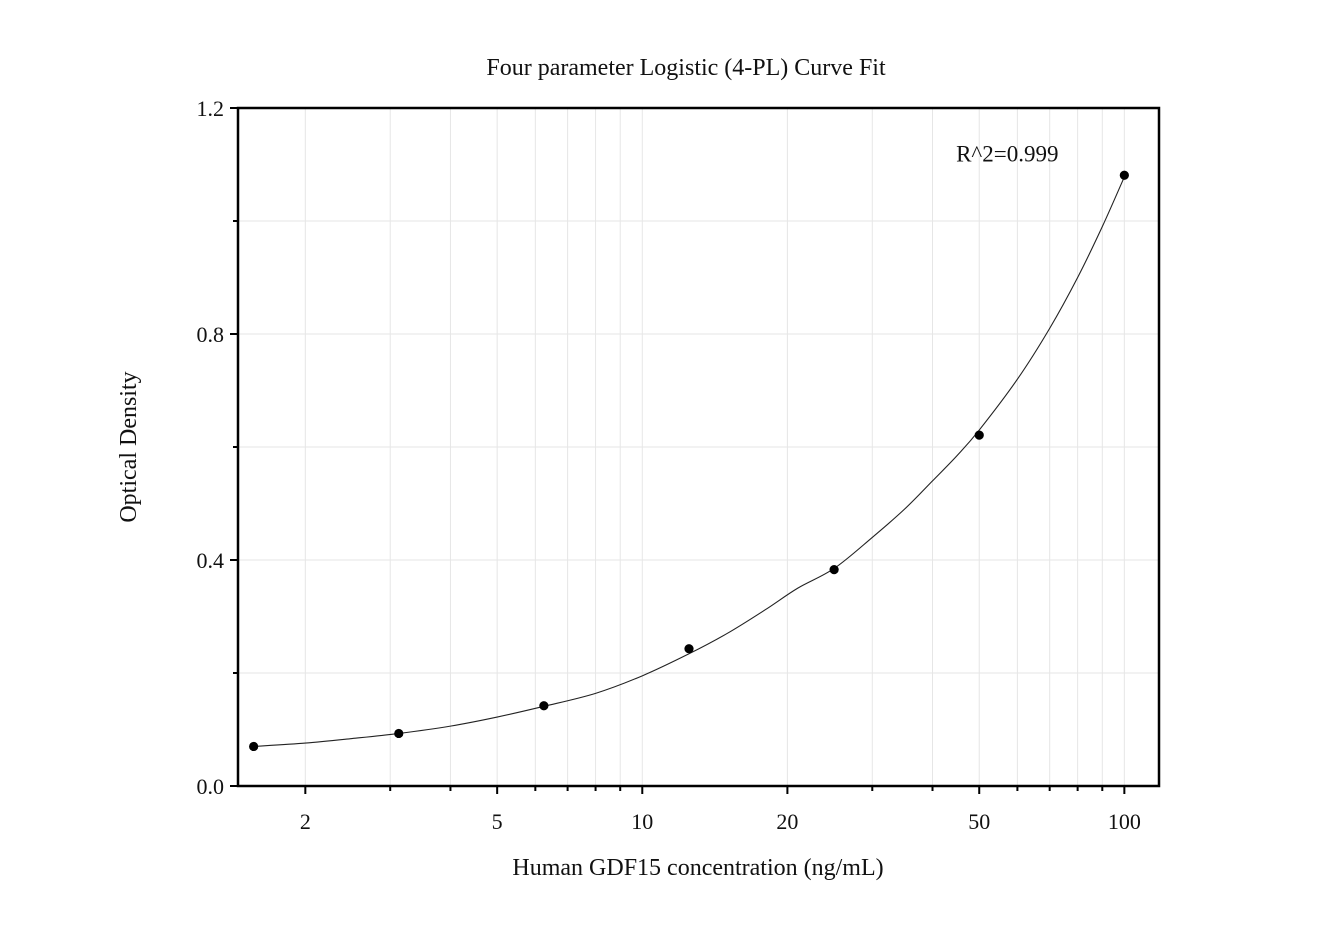  I want to click on x-tick-label: 20, so click(787, 821).